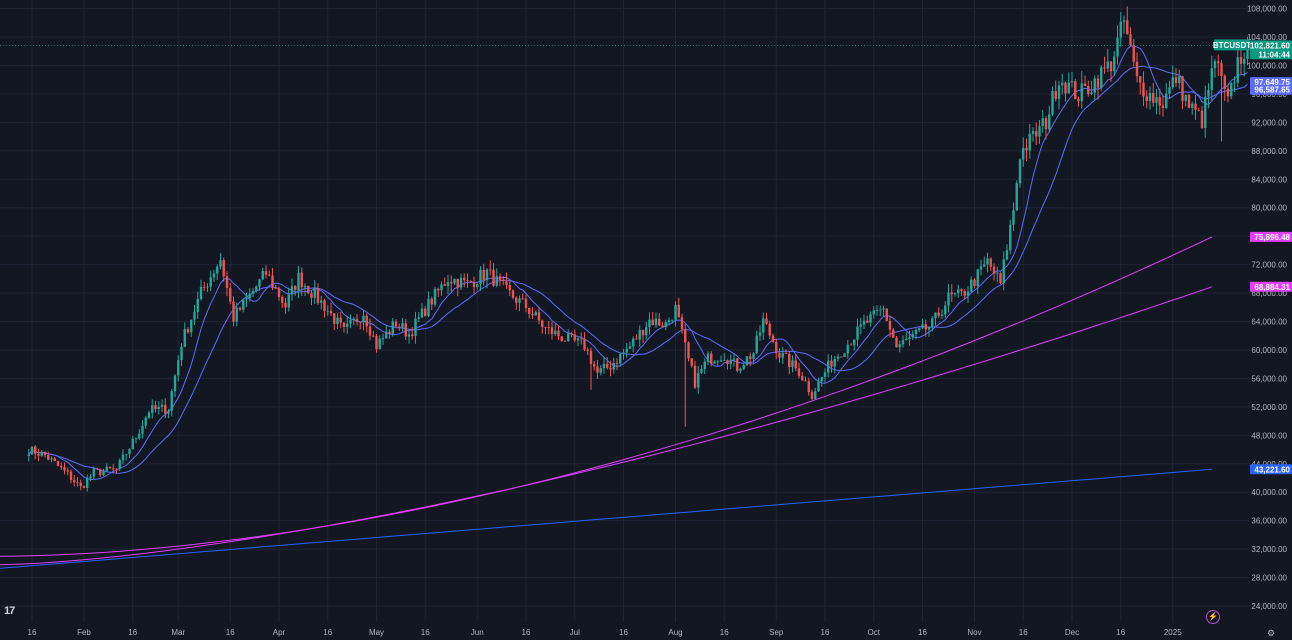 The width and height of the screenshot is (1292, 640). What do you see at coordinates (1269, 606) in the screenshot?
I see `y-tick-label: 24,000.00` at bounding box center [1269, 606].